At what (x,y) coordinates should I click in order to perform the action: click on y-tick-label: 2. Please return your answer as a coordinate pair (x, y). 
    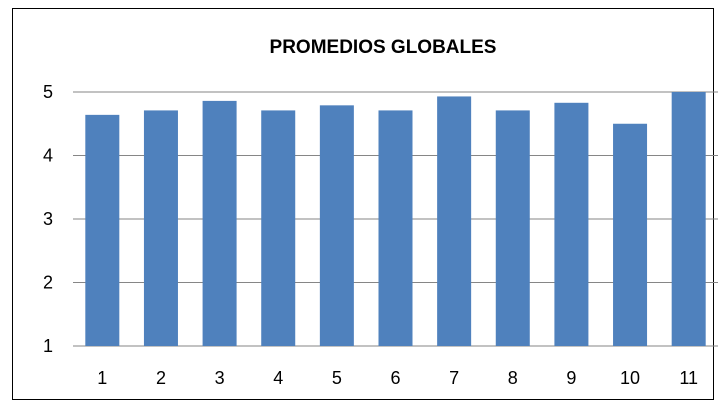
    Looking at the image, I should click on (48, 283).